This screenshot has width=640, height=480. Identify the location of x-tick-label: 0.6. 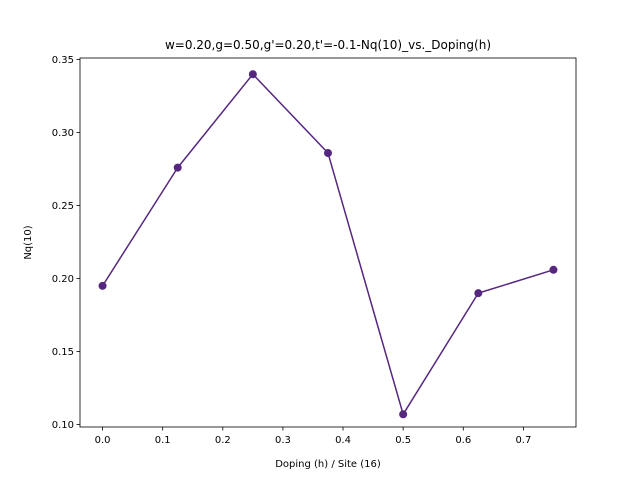
(463, 440).